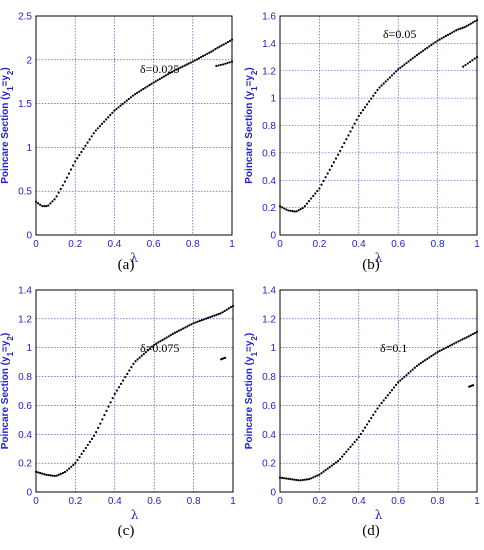  What do you see at coordinates (269, 44) in the screenshot?
I see `y-tick-label: 1.4` at bounding box center [269, 44].